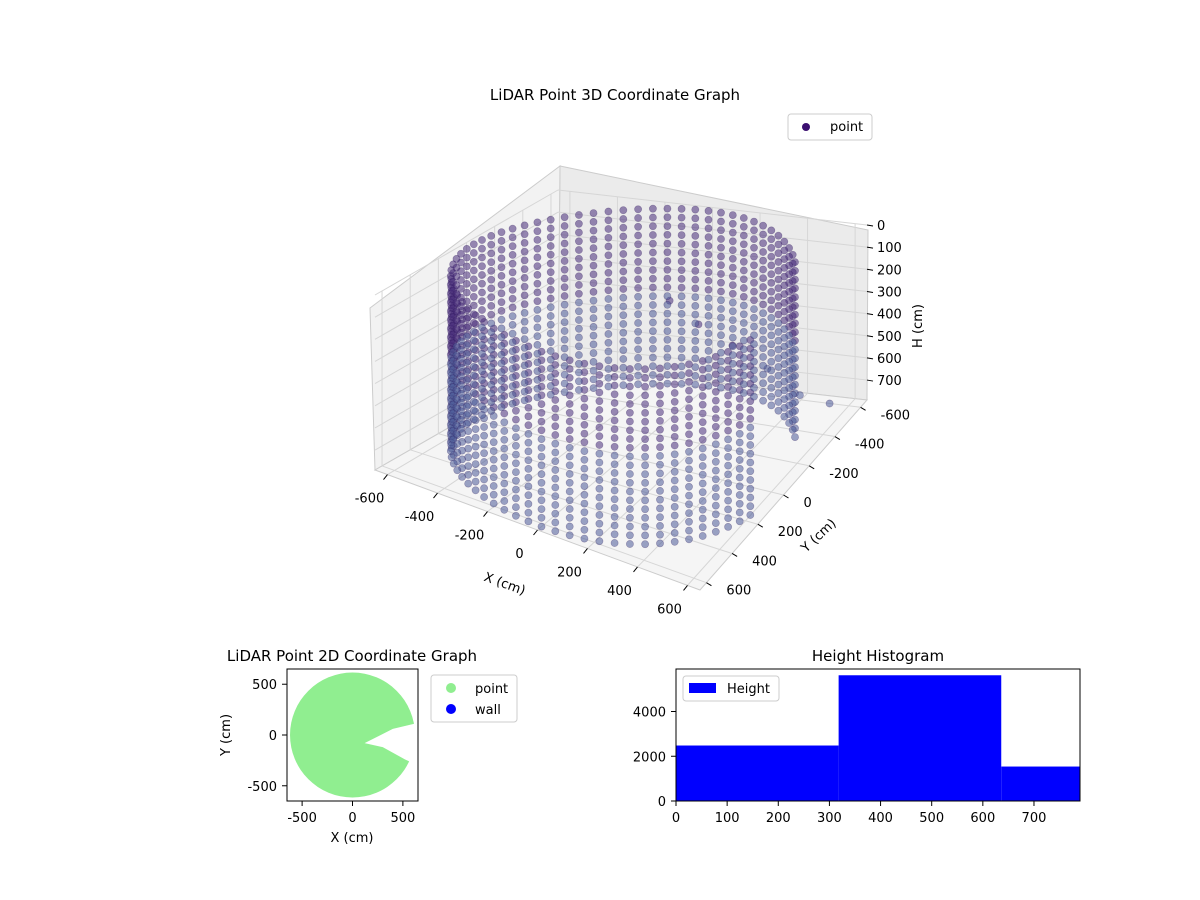  Describe the element at coordinates (727, 818) in the screenshot. I see `x-tick-label: 100` at that location.